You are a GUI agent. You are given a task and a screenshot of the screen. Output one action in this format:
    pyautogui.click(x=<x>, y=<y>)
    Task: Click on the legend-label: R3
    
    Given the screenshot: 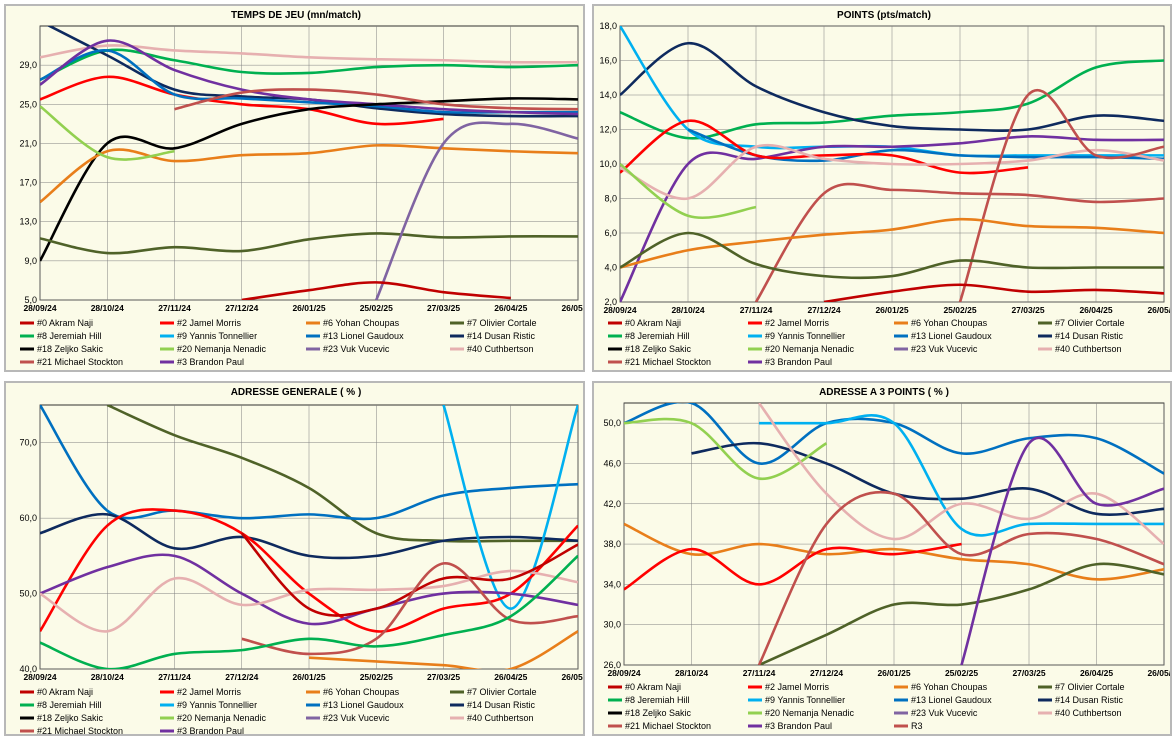 What is the action you would take?
    pyautogui.click(x=917, y=726)
    